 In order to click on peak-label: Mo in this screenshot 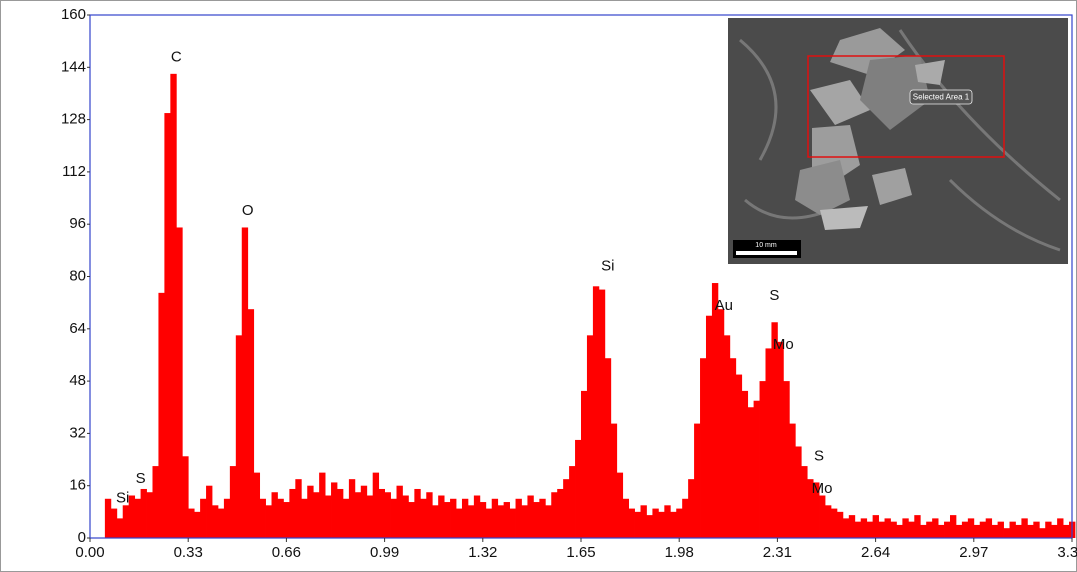, I will do `click(783, 344)`.